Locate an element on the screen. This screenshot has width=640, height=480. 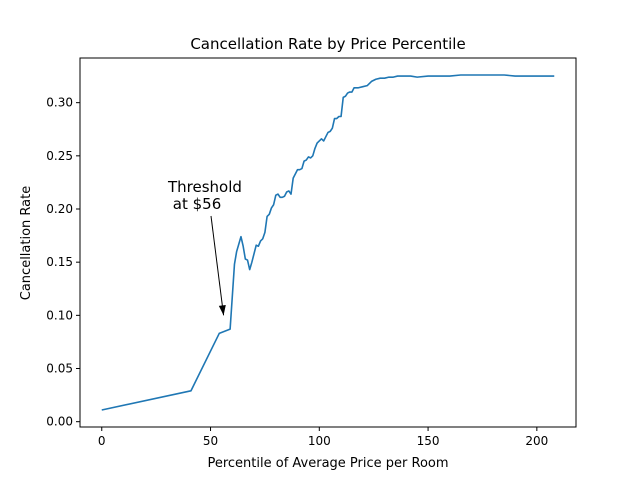
chart-title: Cancellation Rate by Price Percentile is located at coordinates (327, 44).